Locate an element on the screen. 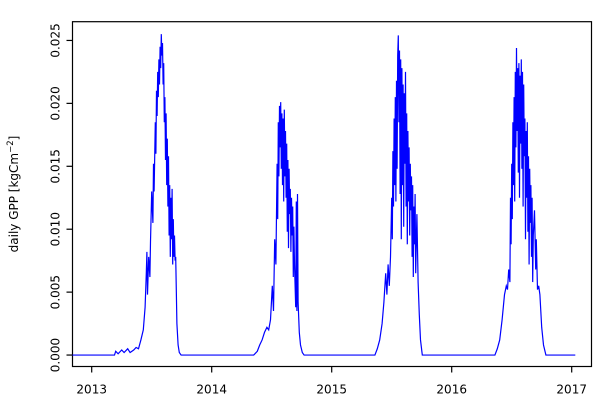  x-tick-label: 2013 is located at coordinates (91, 390).